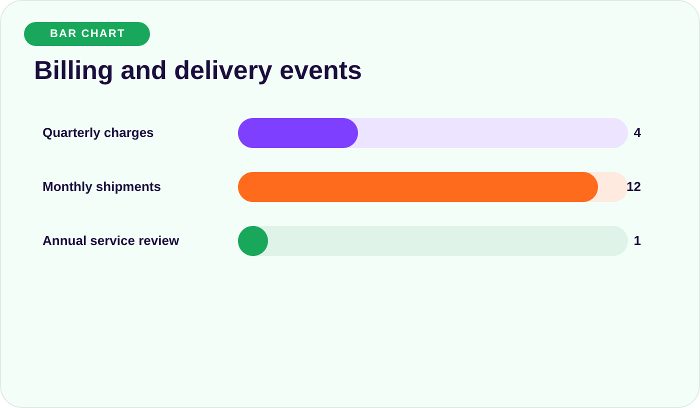 The height and width of the screenshot is (408, 700). I want to click on data-label: 12, so click(633, 186).